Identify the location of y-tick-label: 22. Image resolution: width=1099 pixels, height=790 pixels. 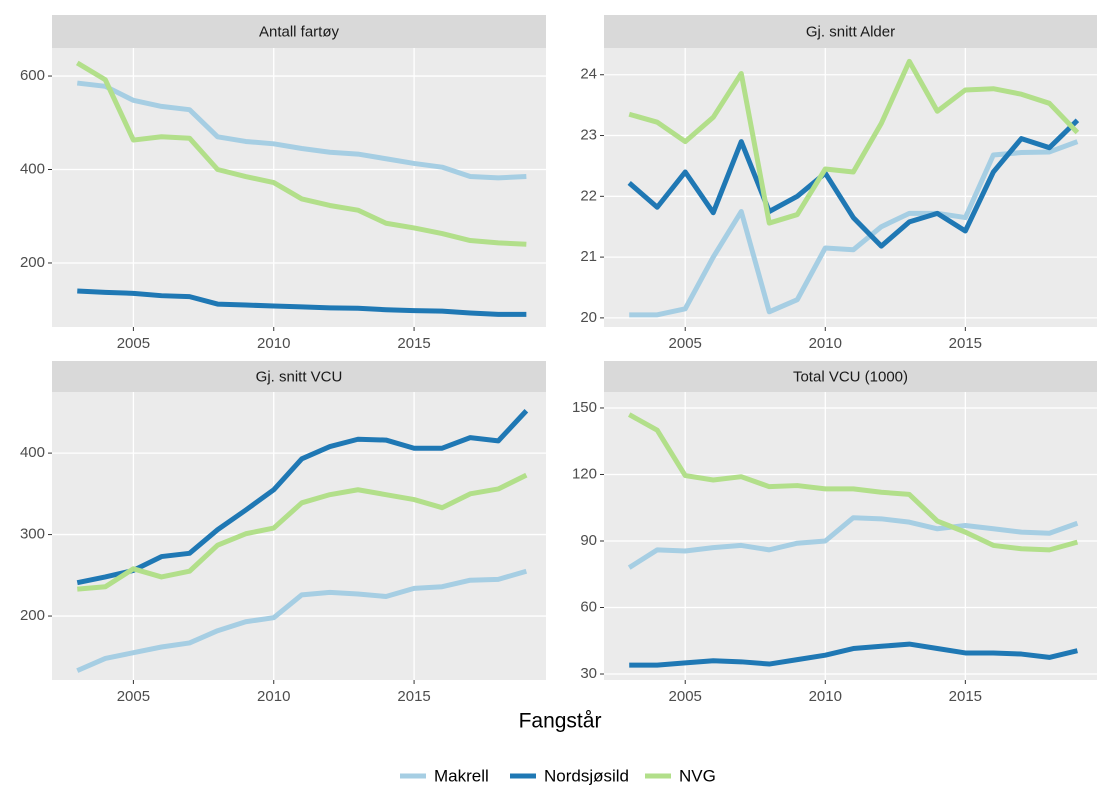
(588, 195).